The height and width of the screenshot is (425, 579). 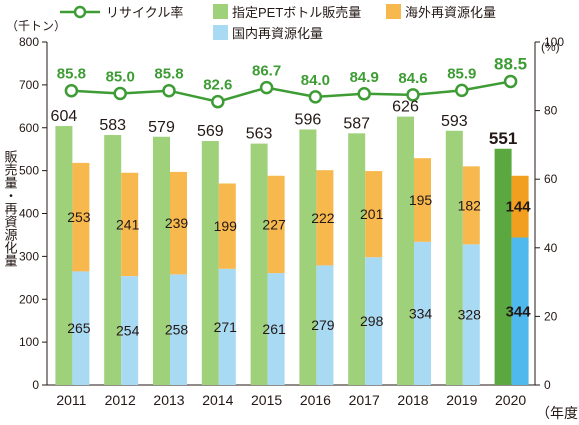 I want to click on rate-value-label-2015: 86.7, so click(x=266, y=71).